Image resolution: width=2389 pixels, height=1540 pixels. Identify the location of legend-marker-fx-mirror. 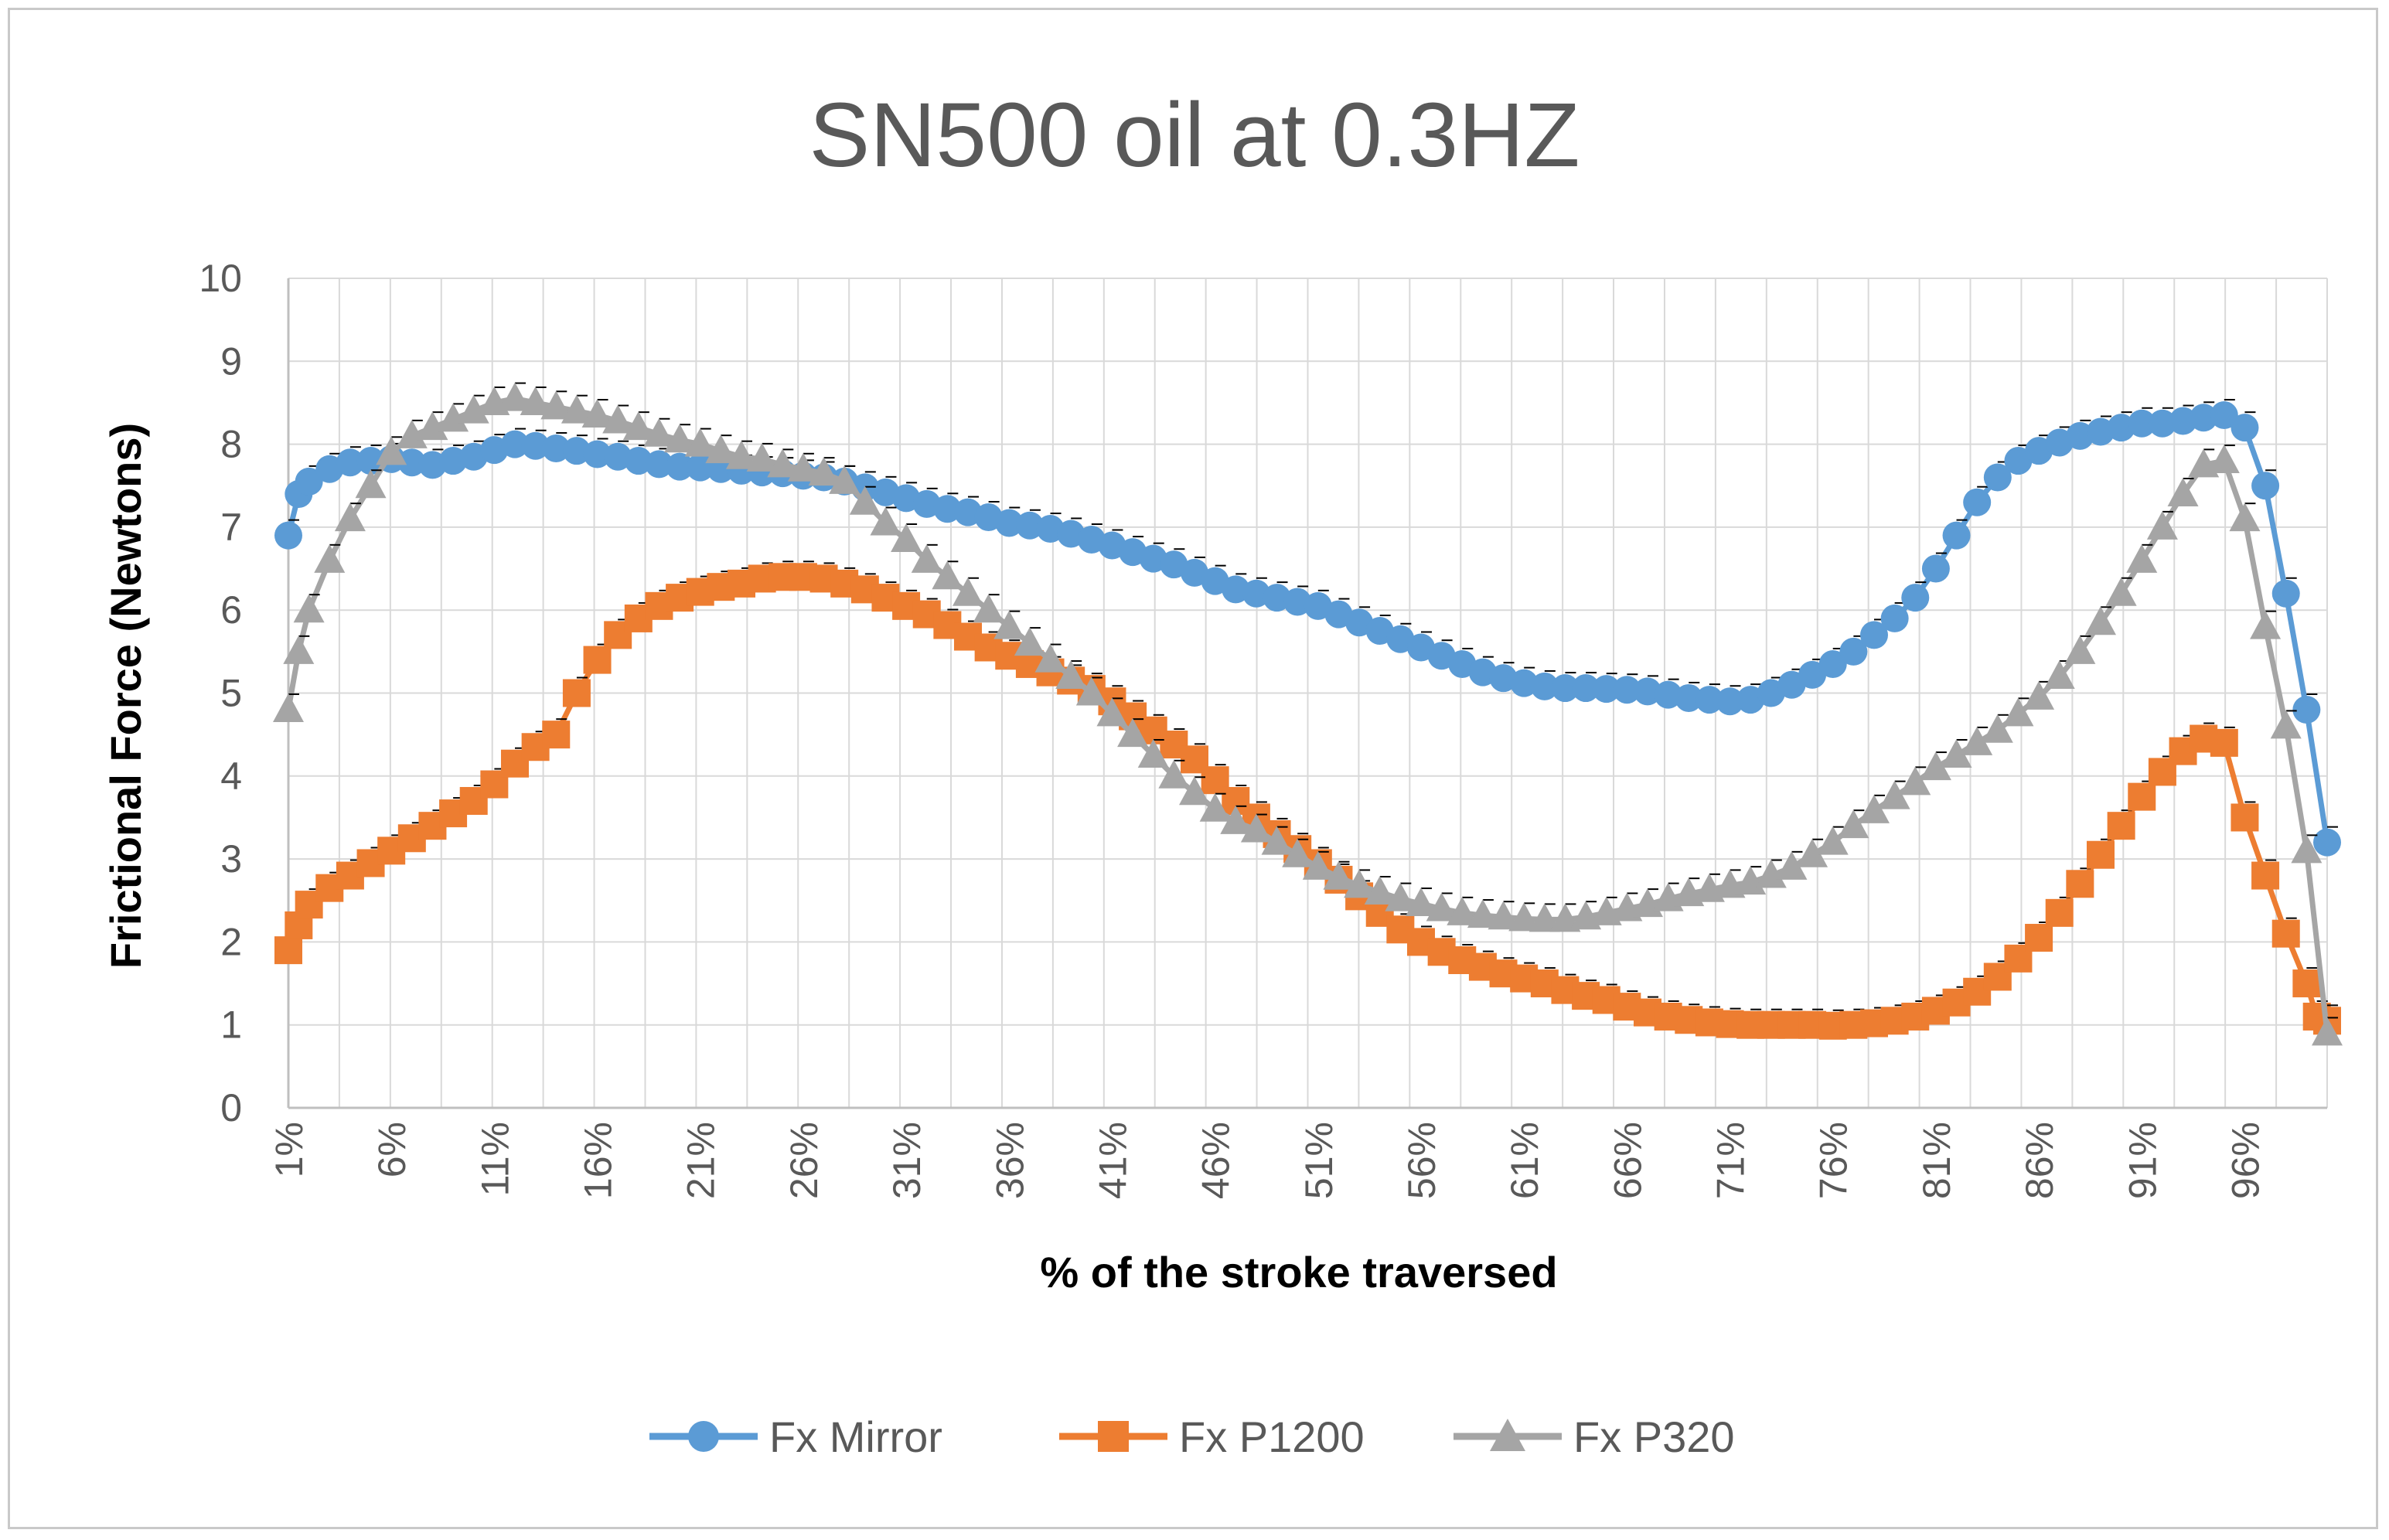
(703, 1436).